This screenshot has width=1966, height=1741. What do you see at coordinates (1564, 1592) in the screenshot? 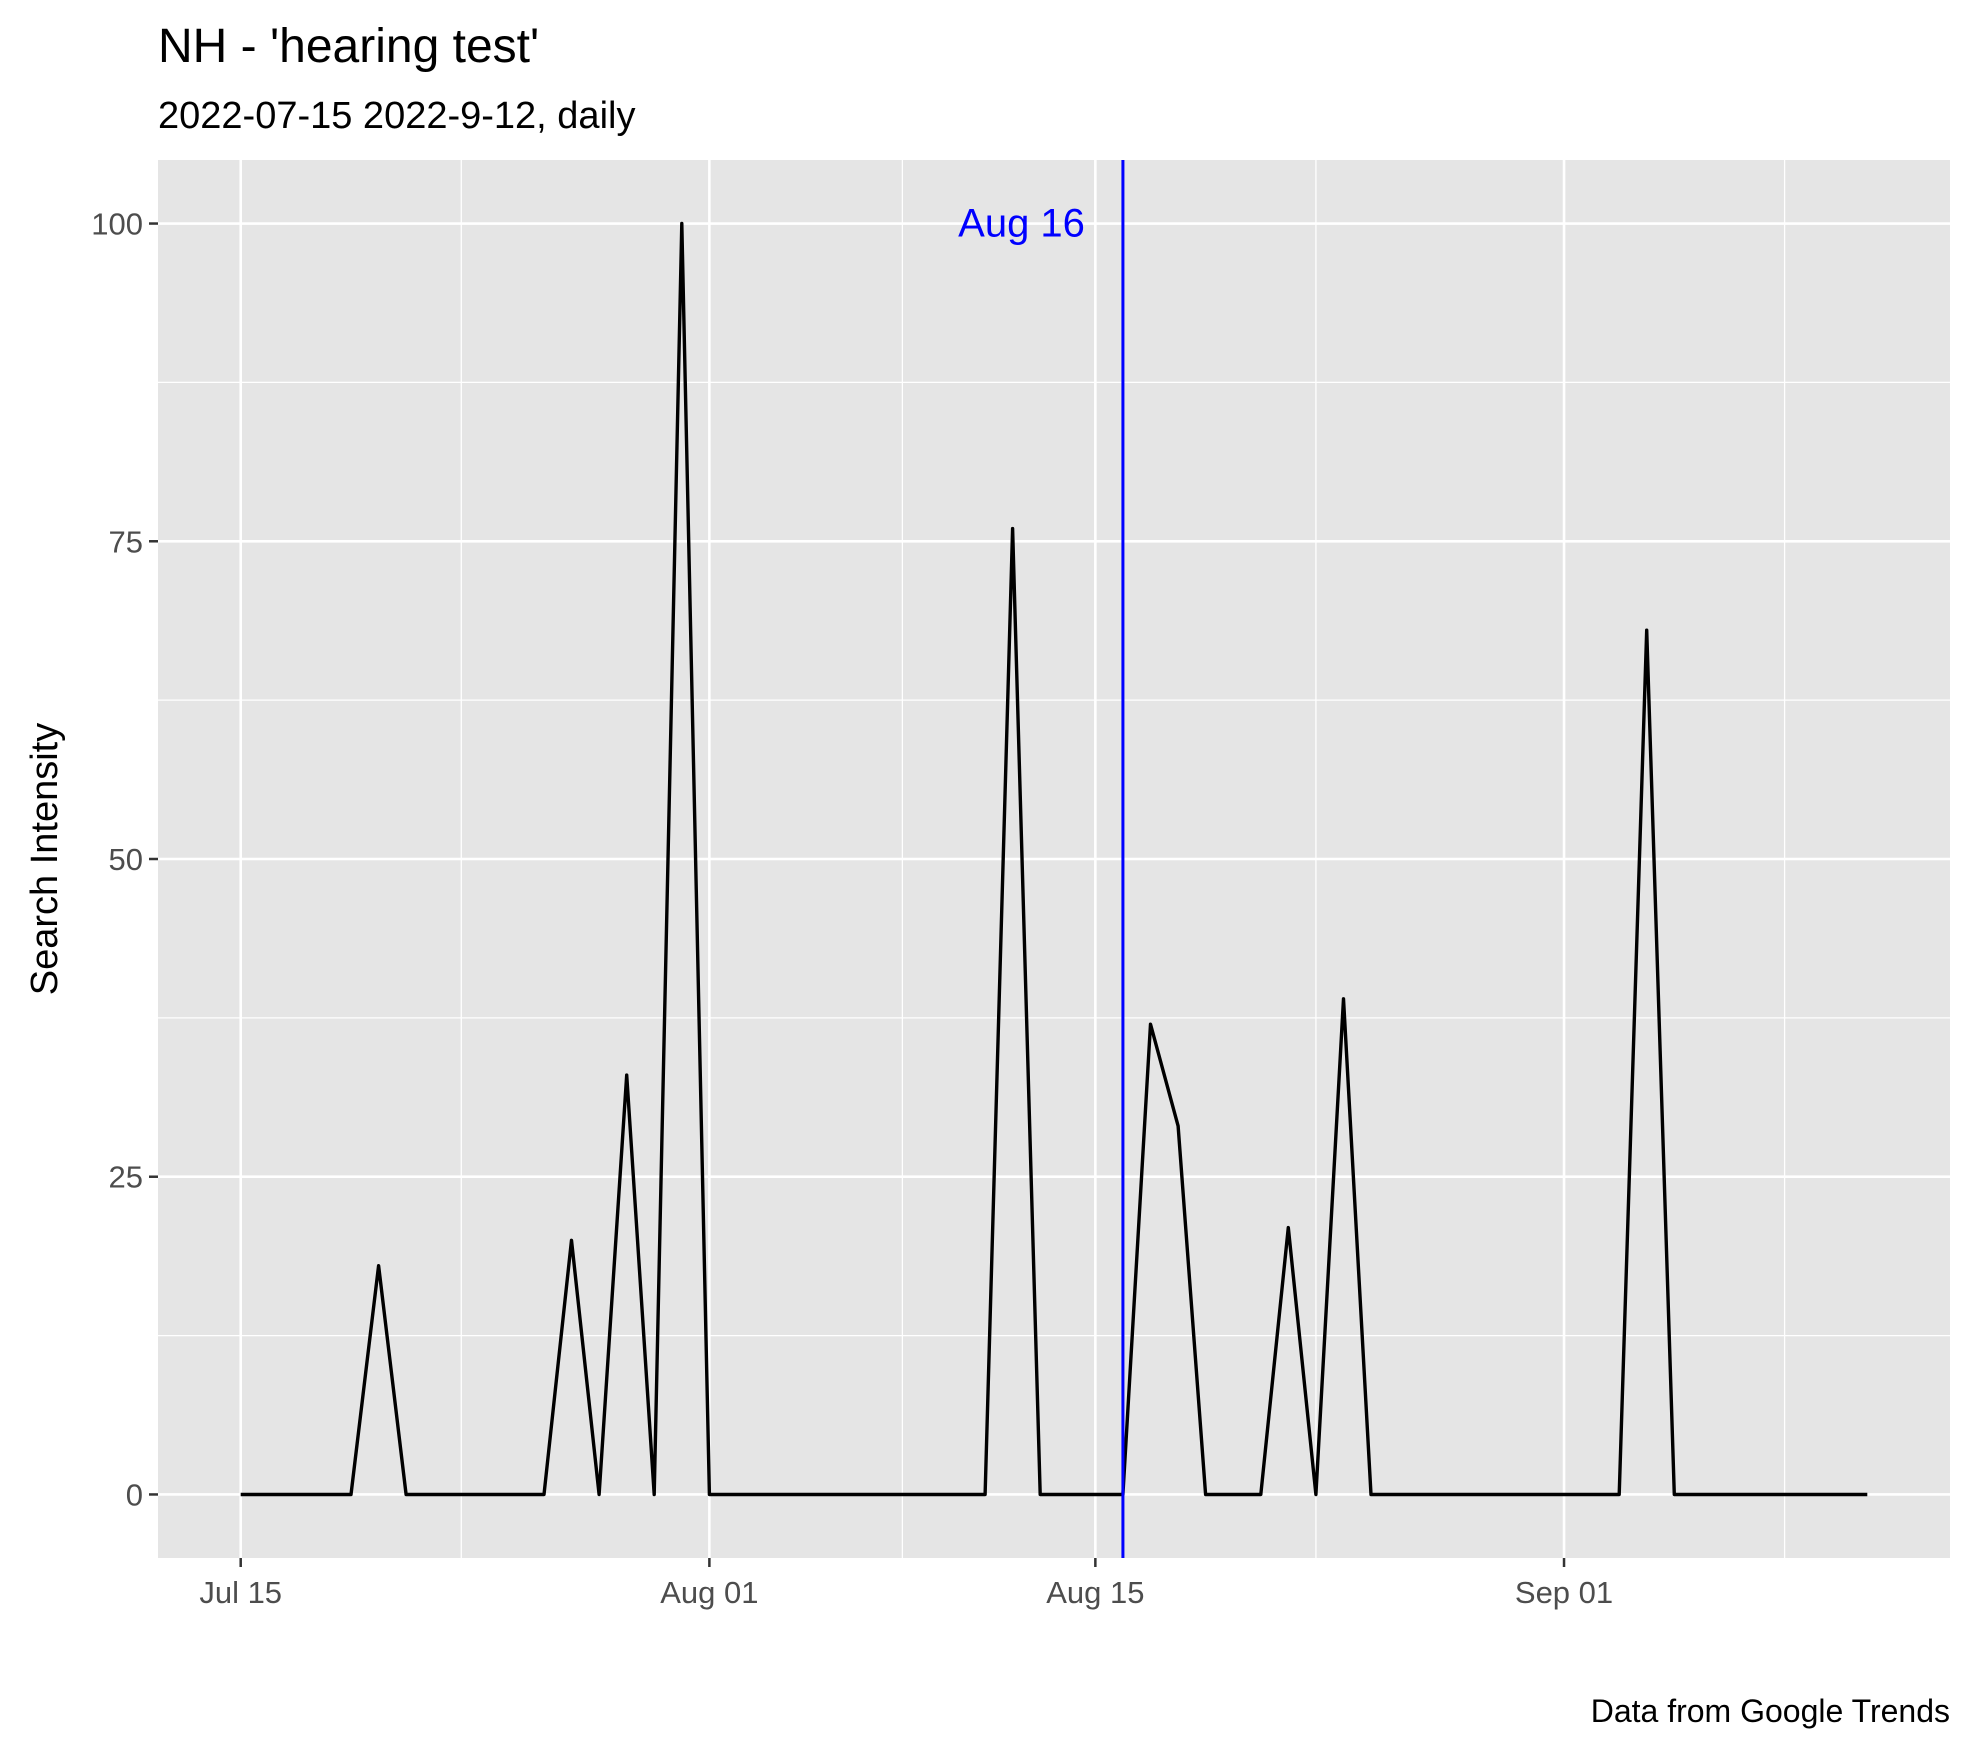
I see `x-tick-label: Sep 01` at bounding box center [1564, 1592].